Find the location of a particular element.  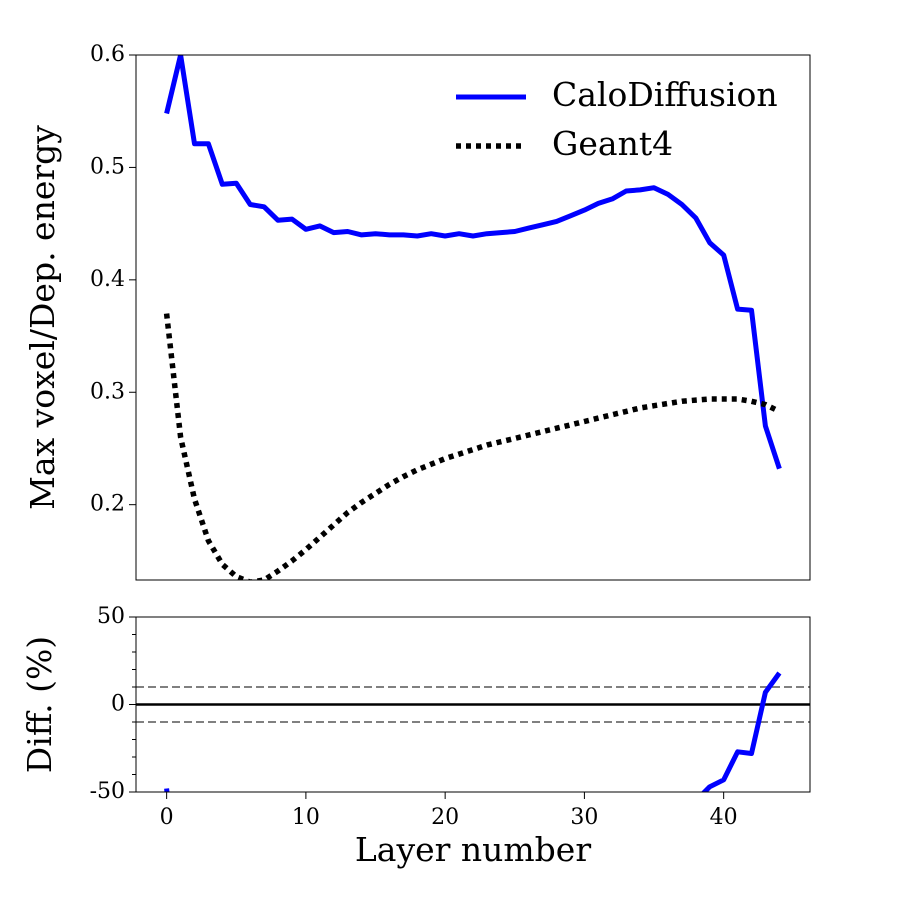

y-tick-label: 50 is located at coordinates (111, 616).